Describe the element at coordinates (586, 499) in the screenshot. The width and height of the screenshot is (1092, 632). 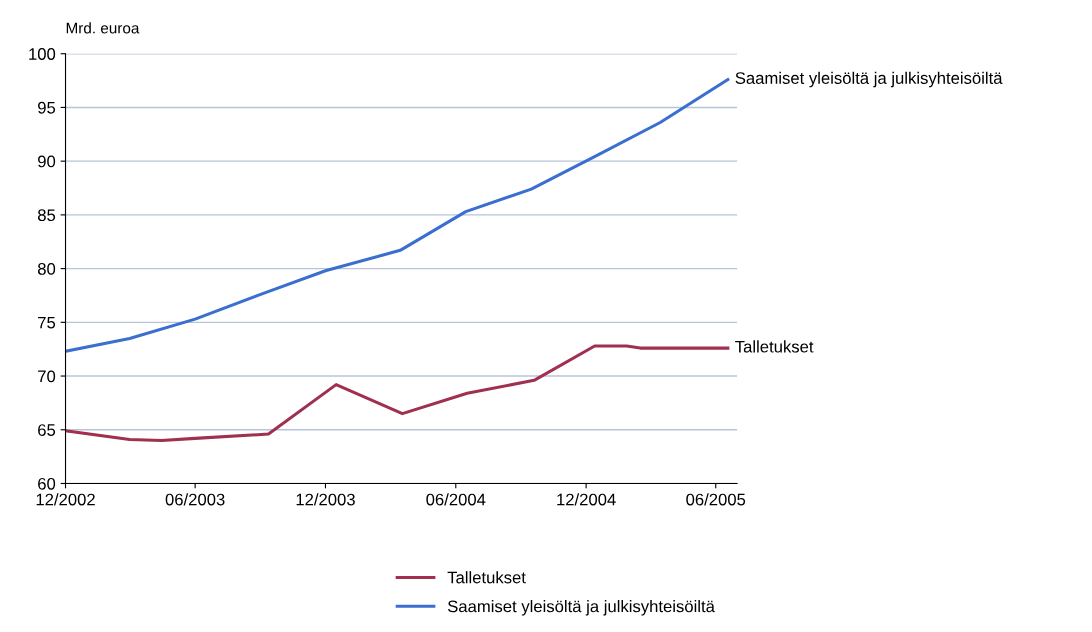
I see `x-tick-label: 12/2004` at that location.